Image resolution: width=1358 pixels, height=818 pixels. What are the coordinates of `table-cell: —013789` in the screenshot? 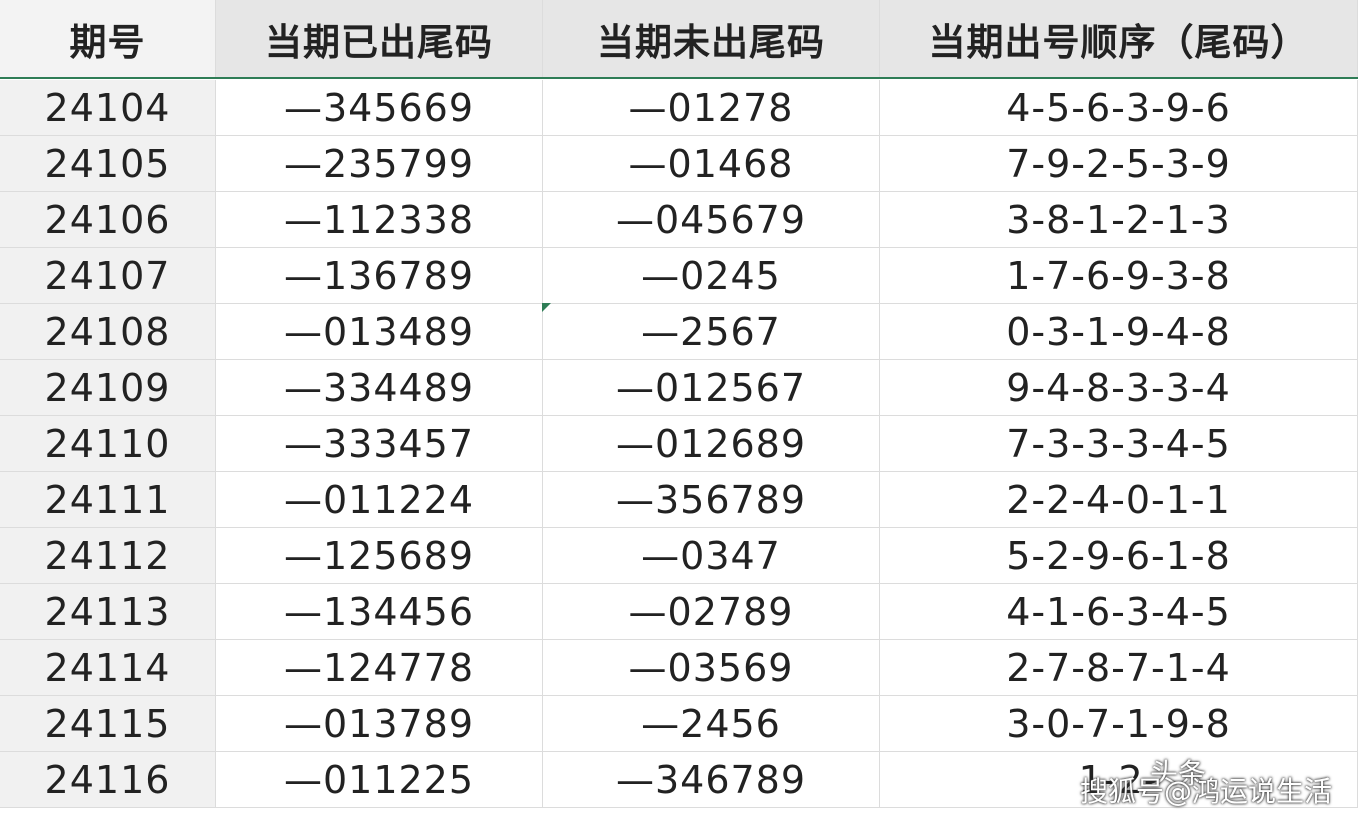 It's located at (379, 724).